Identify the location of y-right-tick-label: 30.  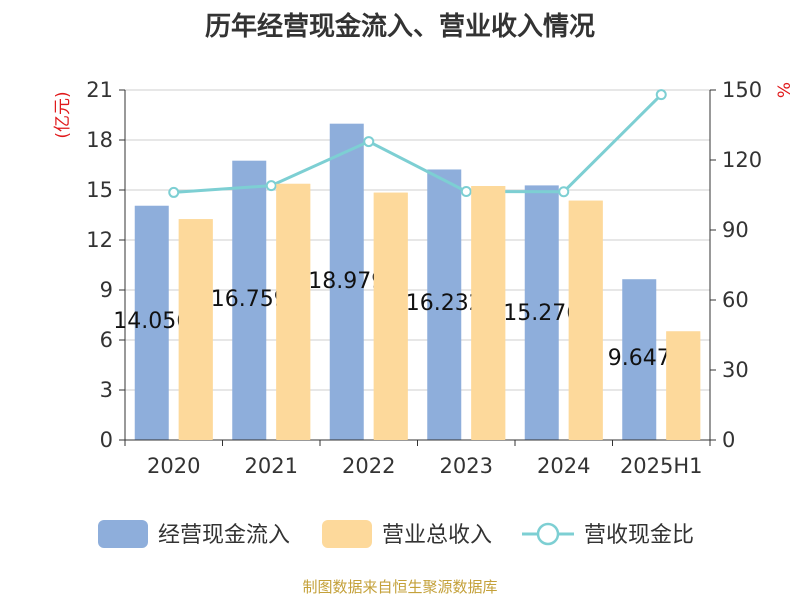
(735, 370).